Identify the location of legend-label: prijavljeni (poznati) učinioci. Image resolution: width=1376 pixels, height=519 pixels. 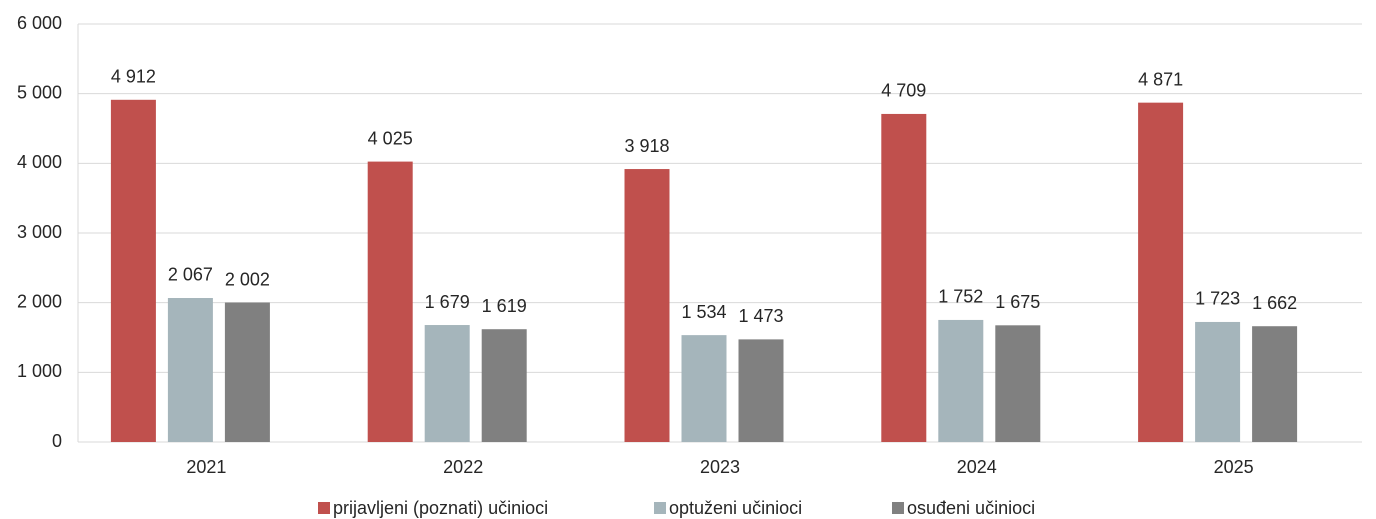
(440, 508).